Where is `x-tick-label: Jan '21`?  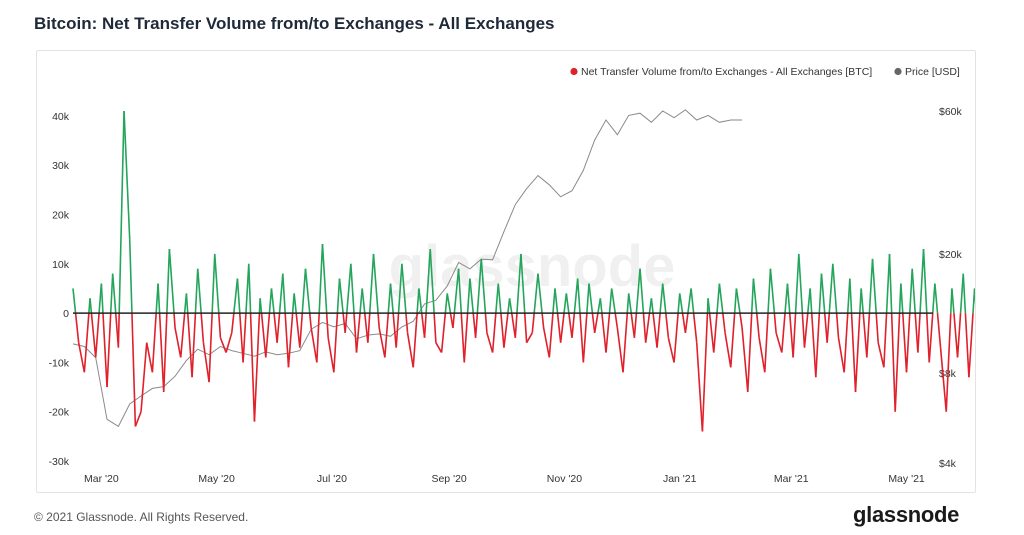 x-tick-label: Jan '21 is located at coordinates (680, 479).